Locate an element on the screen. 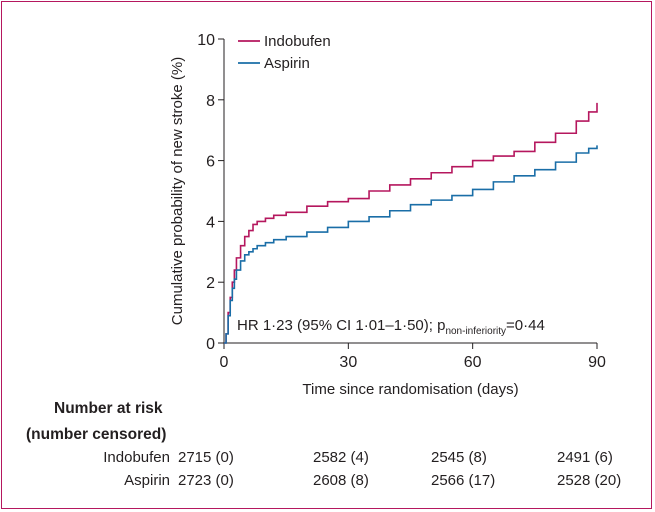 The image size is (655, 512). y-tick-label: 4 is located at coordinates (210, 222).